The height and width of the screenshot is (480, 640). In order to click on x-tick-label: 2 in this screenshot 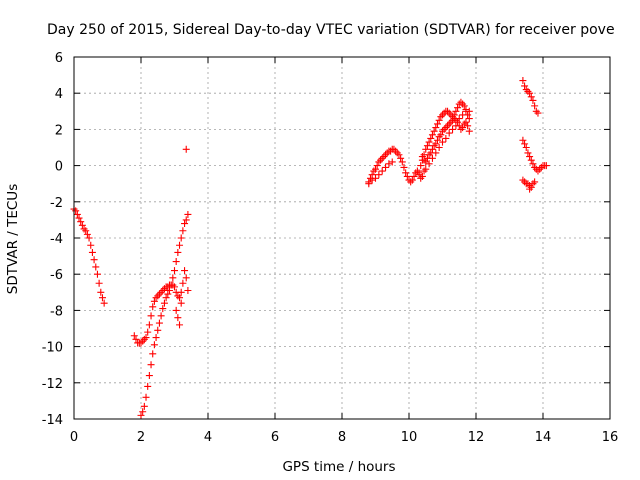, I will do `click(141, 437)`.